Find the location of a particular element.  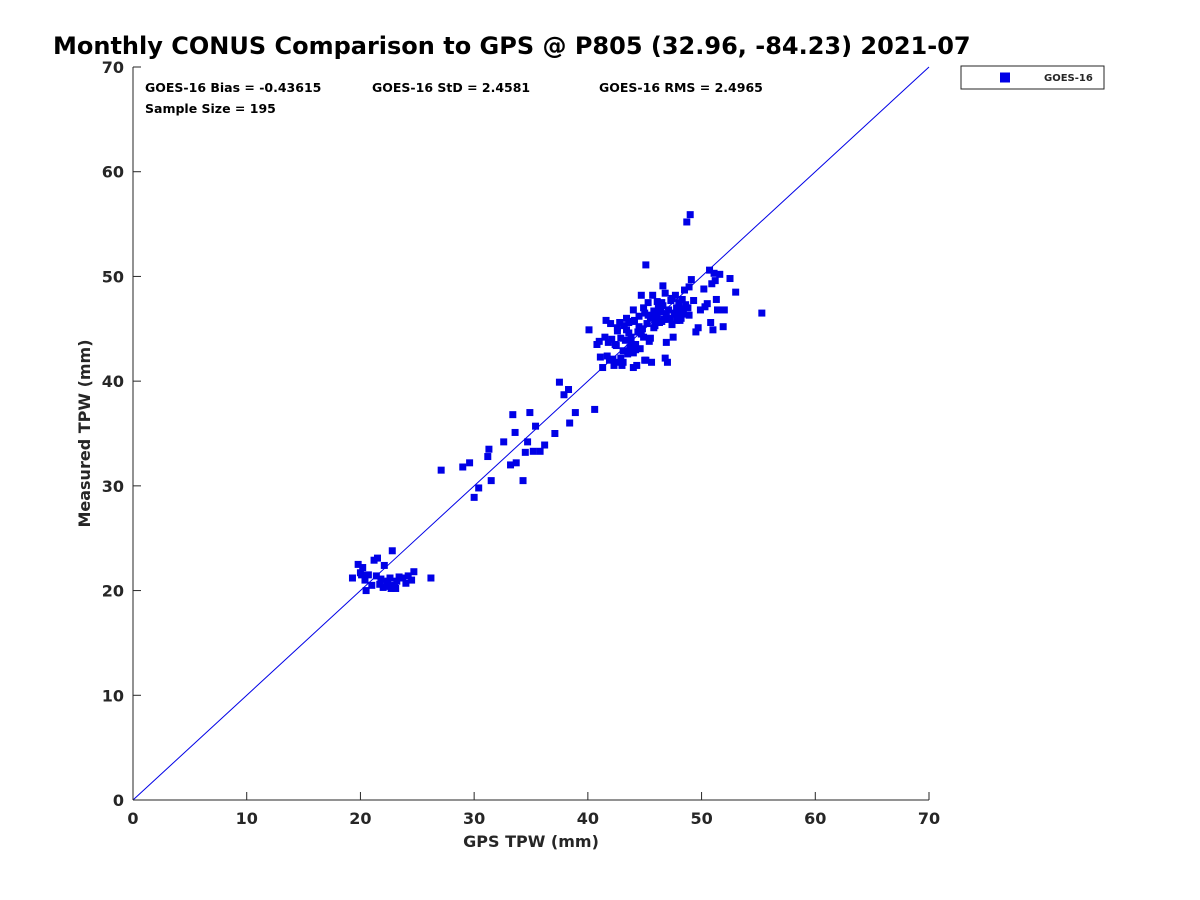

y-tick-label: 40 is located at coordinates (113, 381).